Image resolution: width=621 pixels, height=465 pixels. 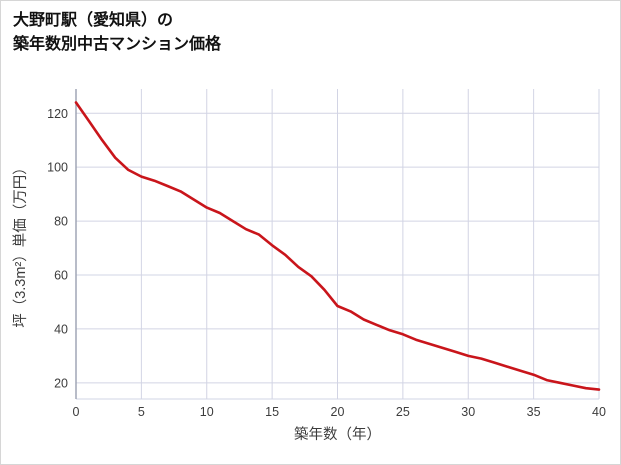 I want to click on x-tick-label: 10, so click(x=207, y=412).